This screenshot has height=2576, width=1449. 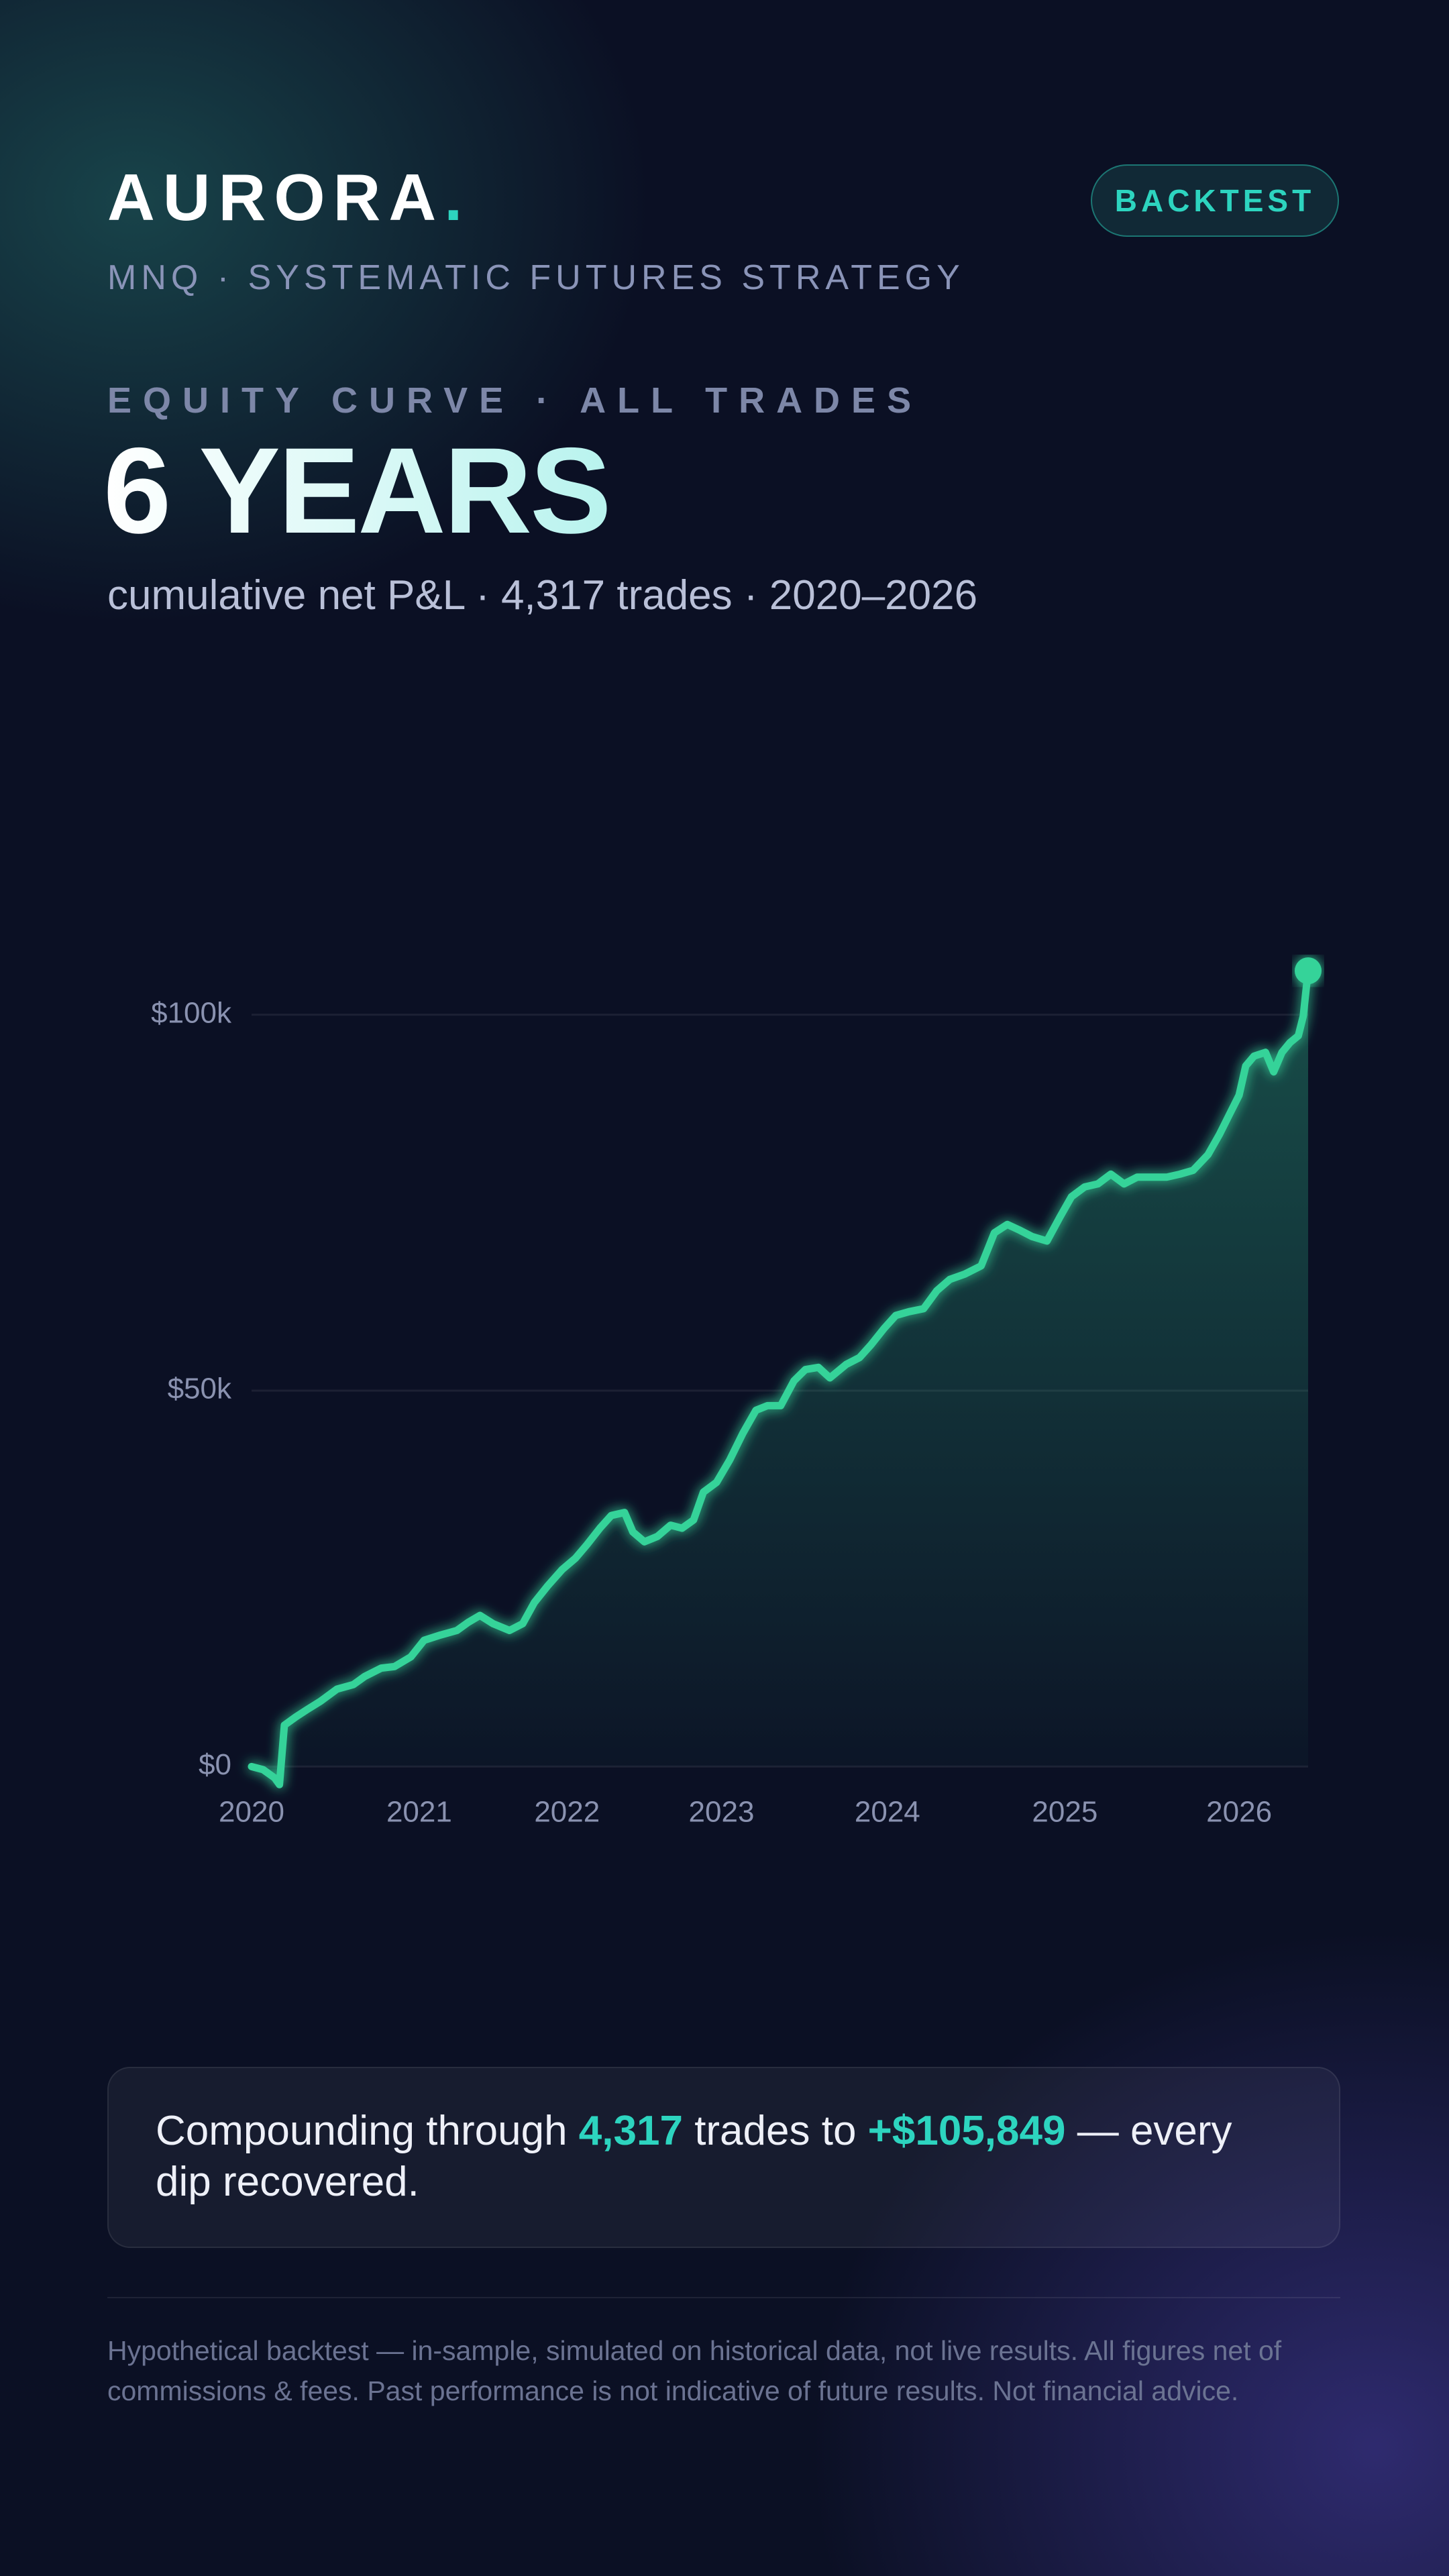 What do you see at coordinates (191, 1012) in the screenshot?
I see `y-tick-label: $100k` at bounding box center [191, 1012].